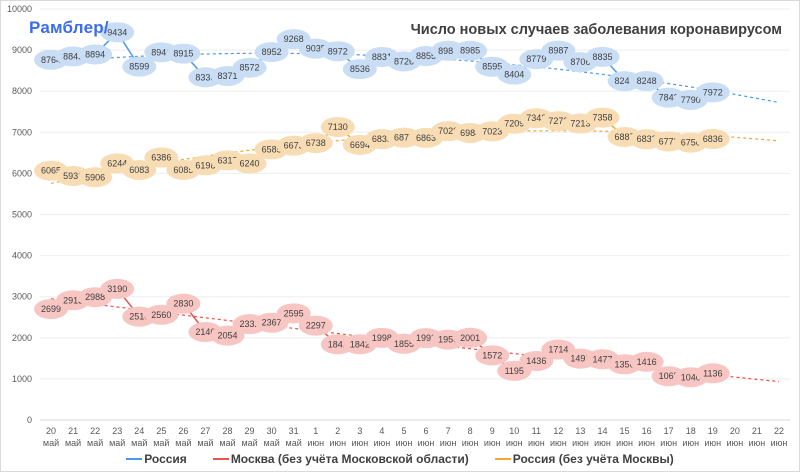 This screenshot has width=800, height=472. Describe the element at coordinates (205, 77) in the screenshot. I see `data-label-text: 8338` at that location.